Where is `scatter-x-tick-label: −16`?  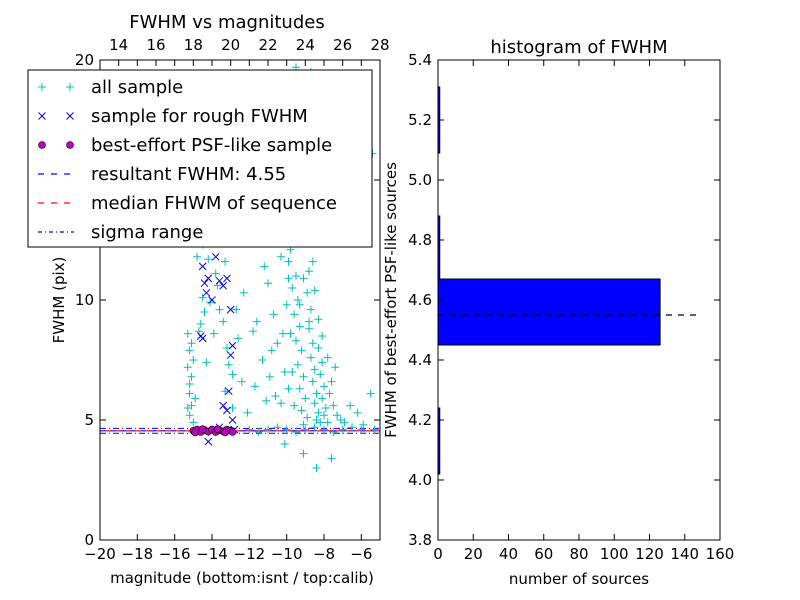
scatter-x-tick-label: −16 is located at coordinates (175, 554).